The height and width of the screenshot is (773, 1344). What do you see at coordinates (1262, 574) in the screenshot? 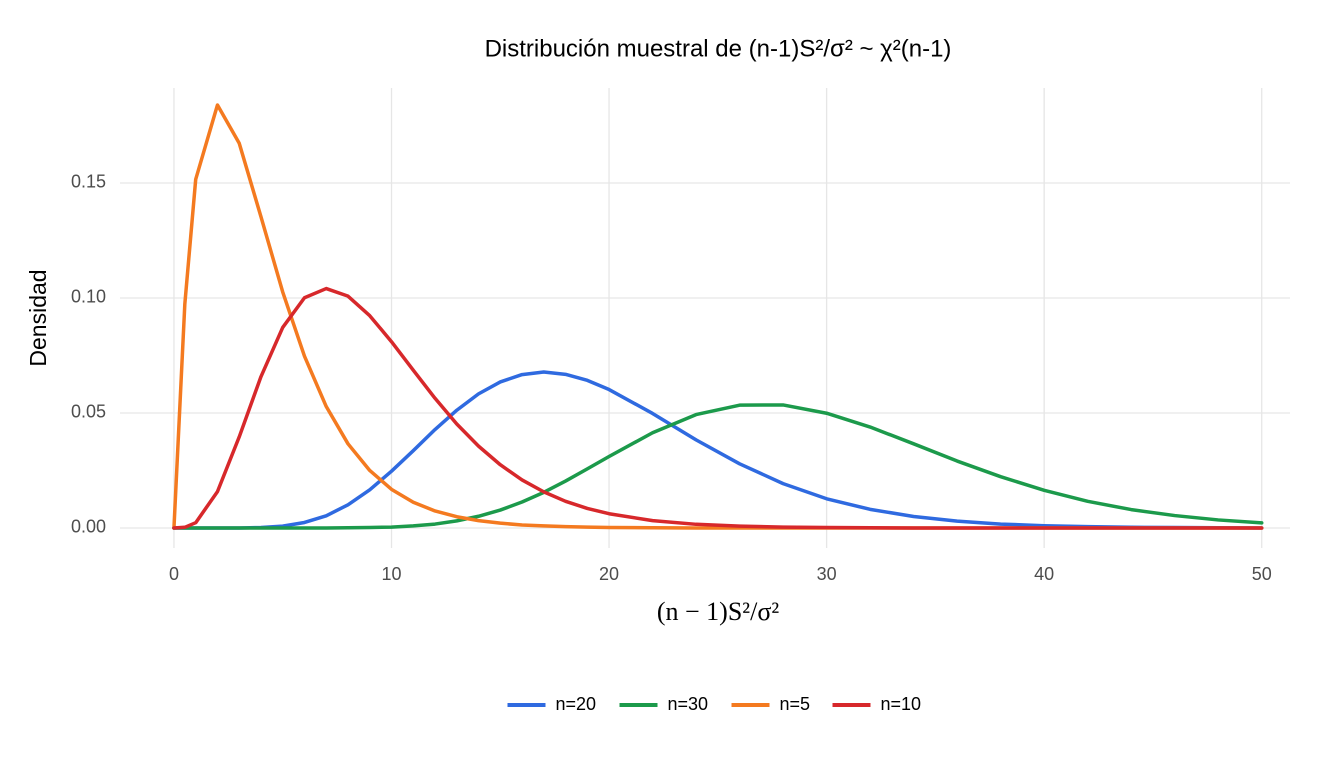
I see `x-tick-label: 50` at bounding box center [1262, 574].